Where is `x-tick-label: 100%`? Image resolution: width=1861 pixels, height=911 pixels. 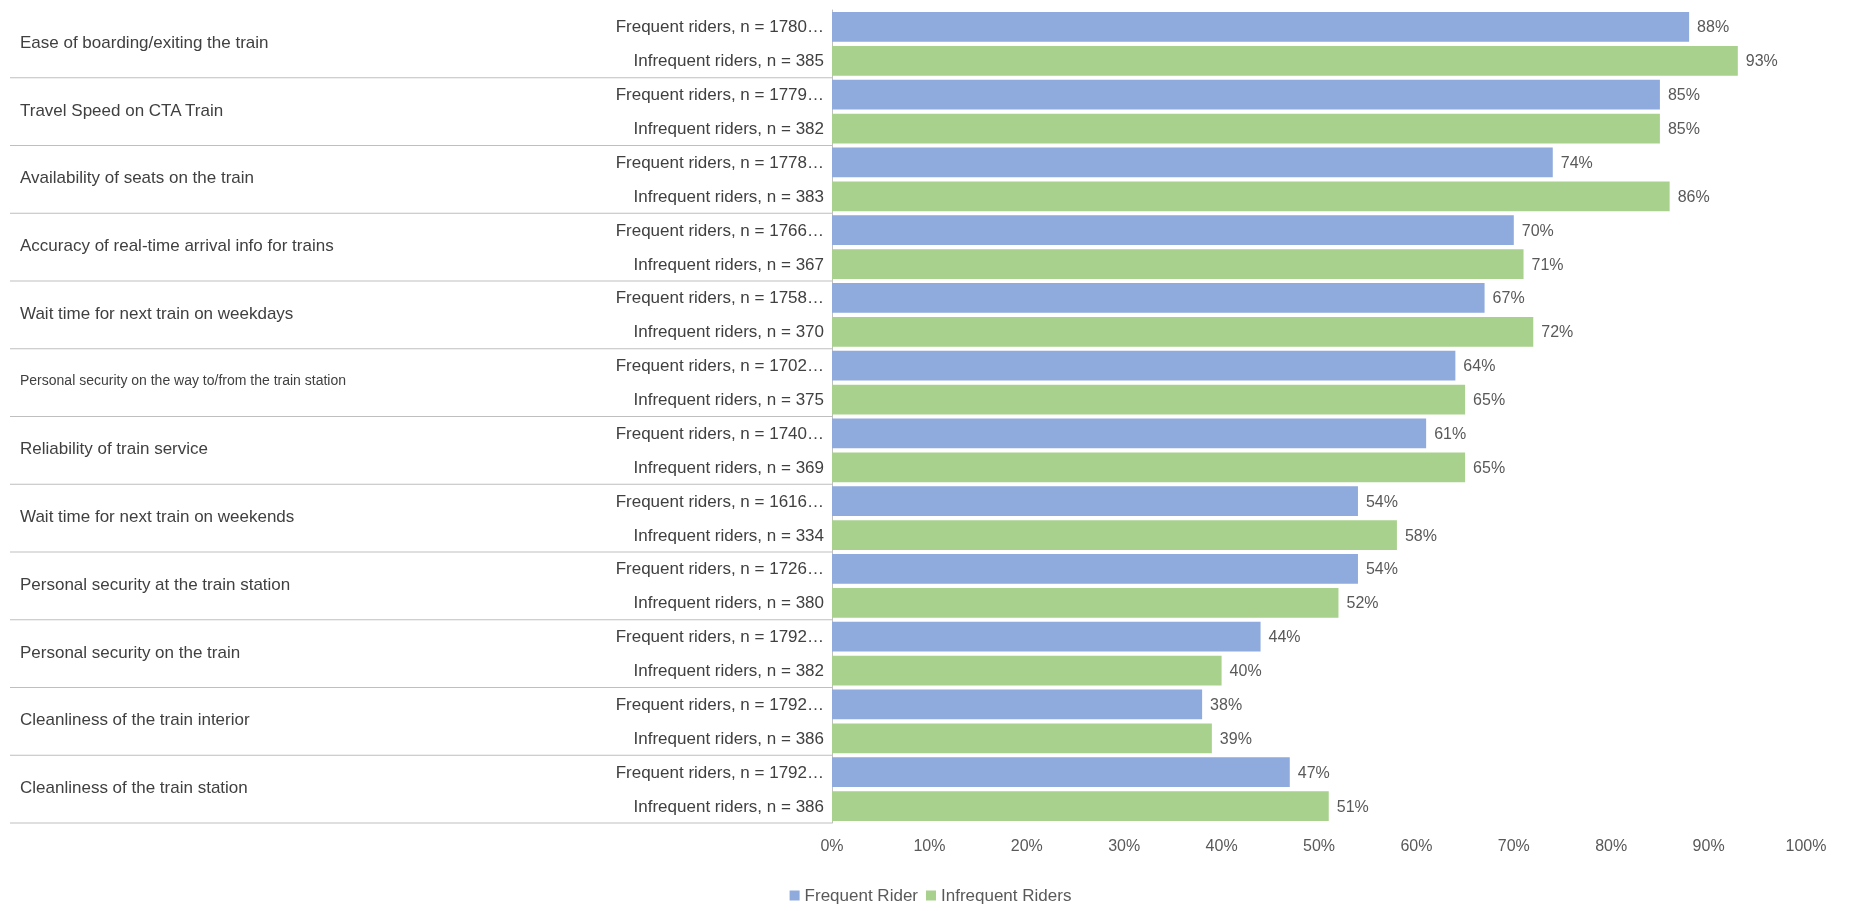 x-tick-label: 100% is located at coordinates (1806, 845).